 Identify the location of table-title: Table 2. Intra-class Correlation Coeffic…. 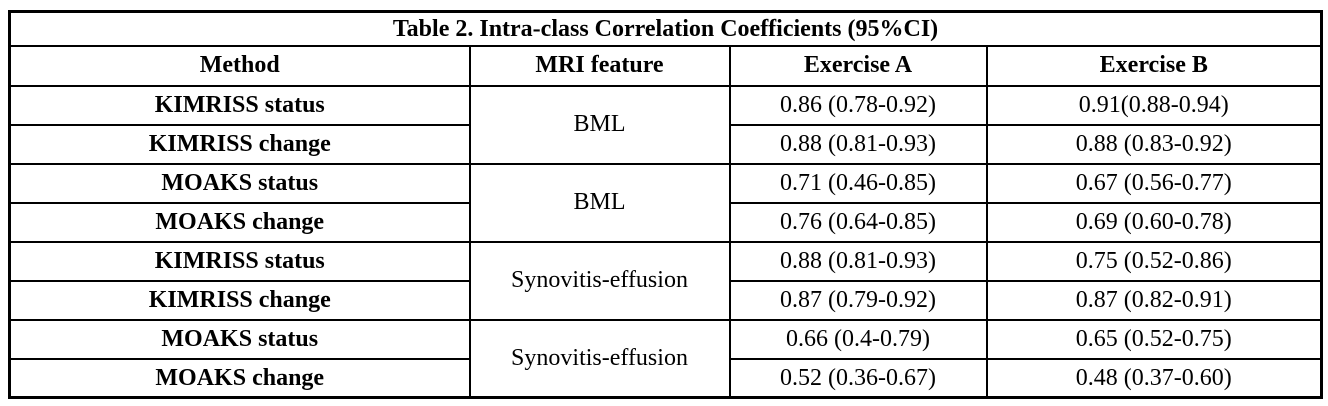
(665, 28).